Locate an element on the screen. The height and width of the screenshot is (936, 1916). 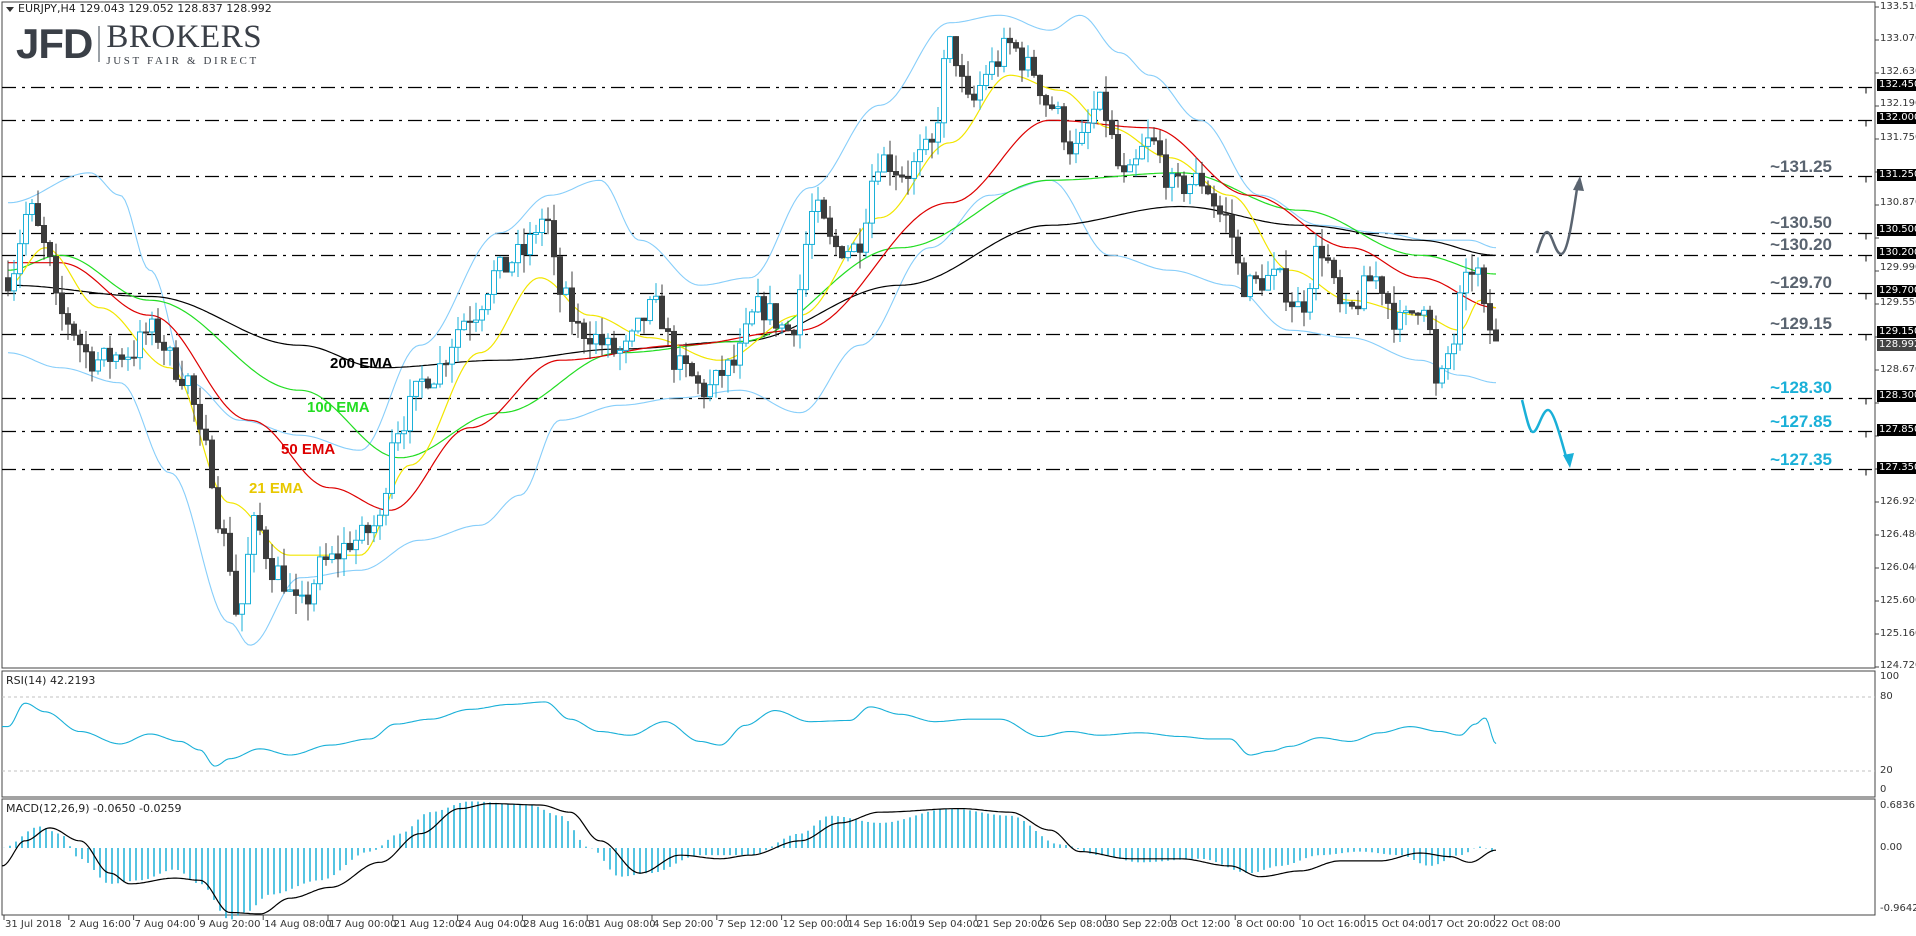
bearish-projection-arrow is located at coordinates (1544, 430).